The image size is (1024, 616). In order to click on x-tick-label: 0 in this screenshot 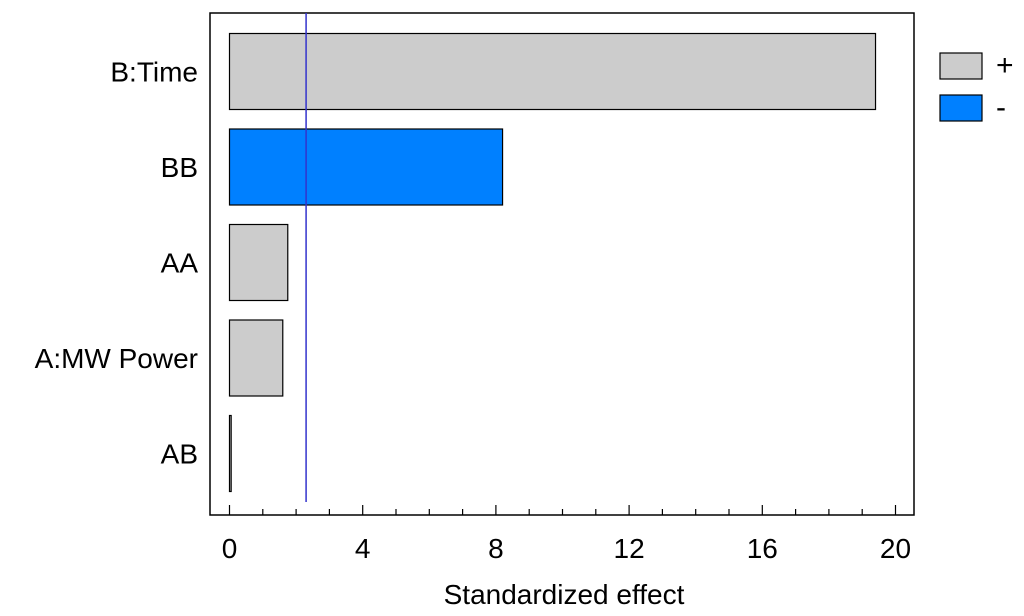, I will do `click(230, 548)`.